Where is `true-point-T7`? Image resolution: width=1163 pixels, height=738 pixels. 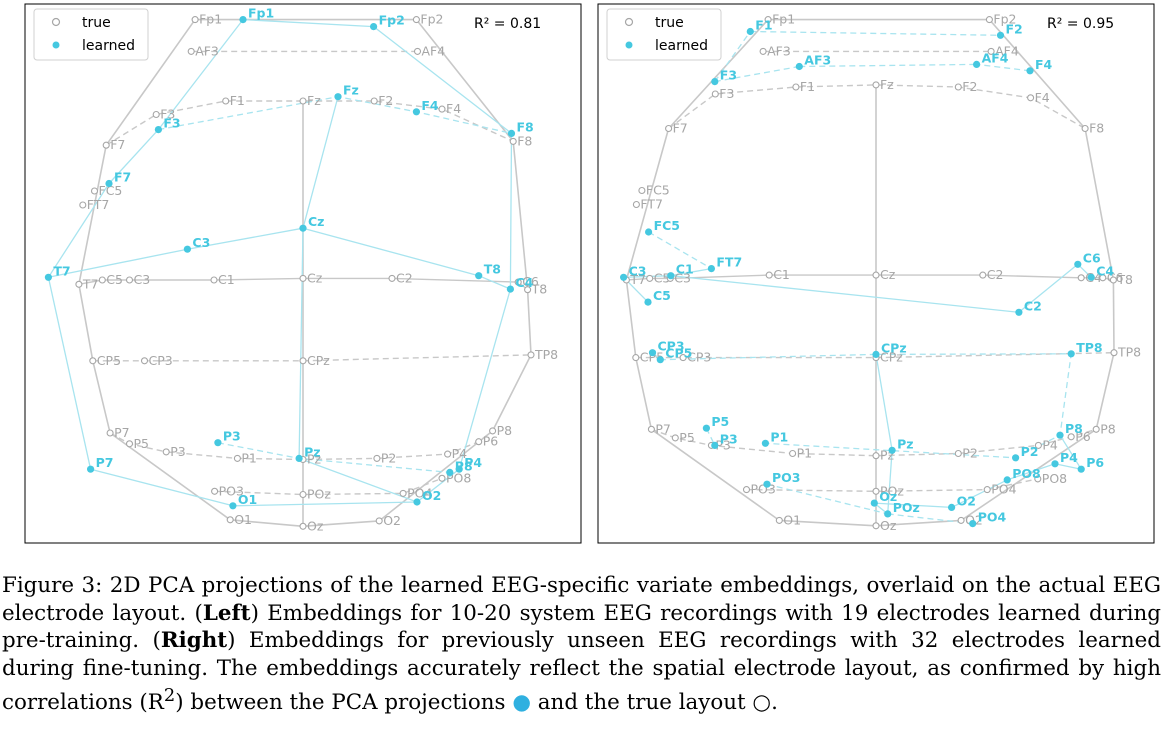 true-point-T7 is located at coordinates (79, 284).